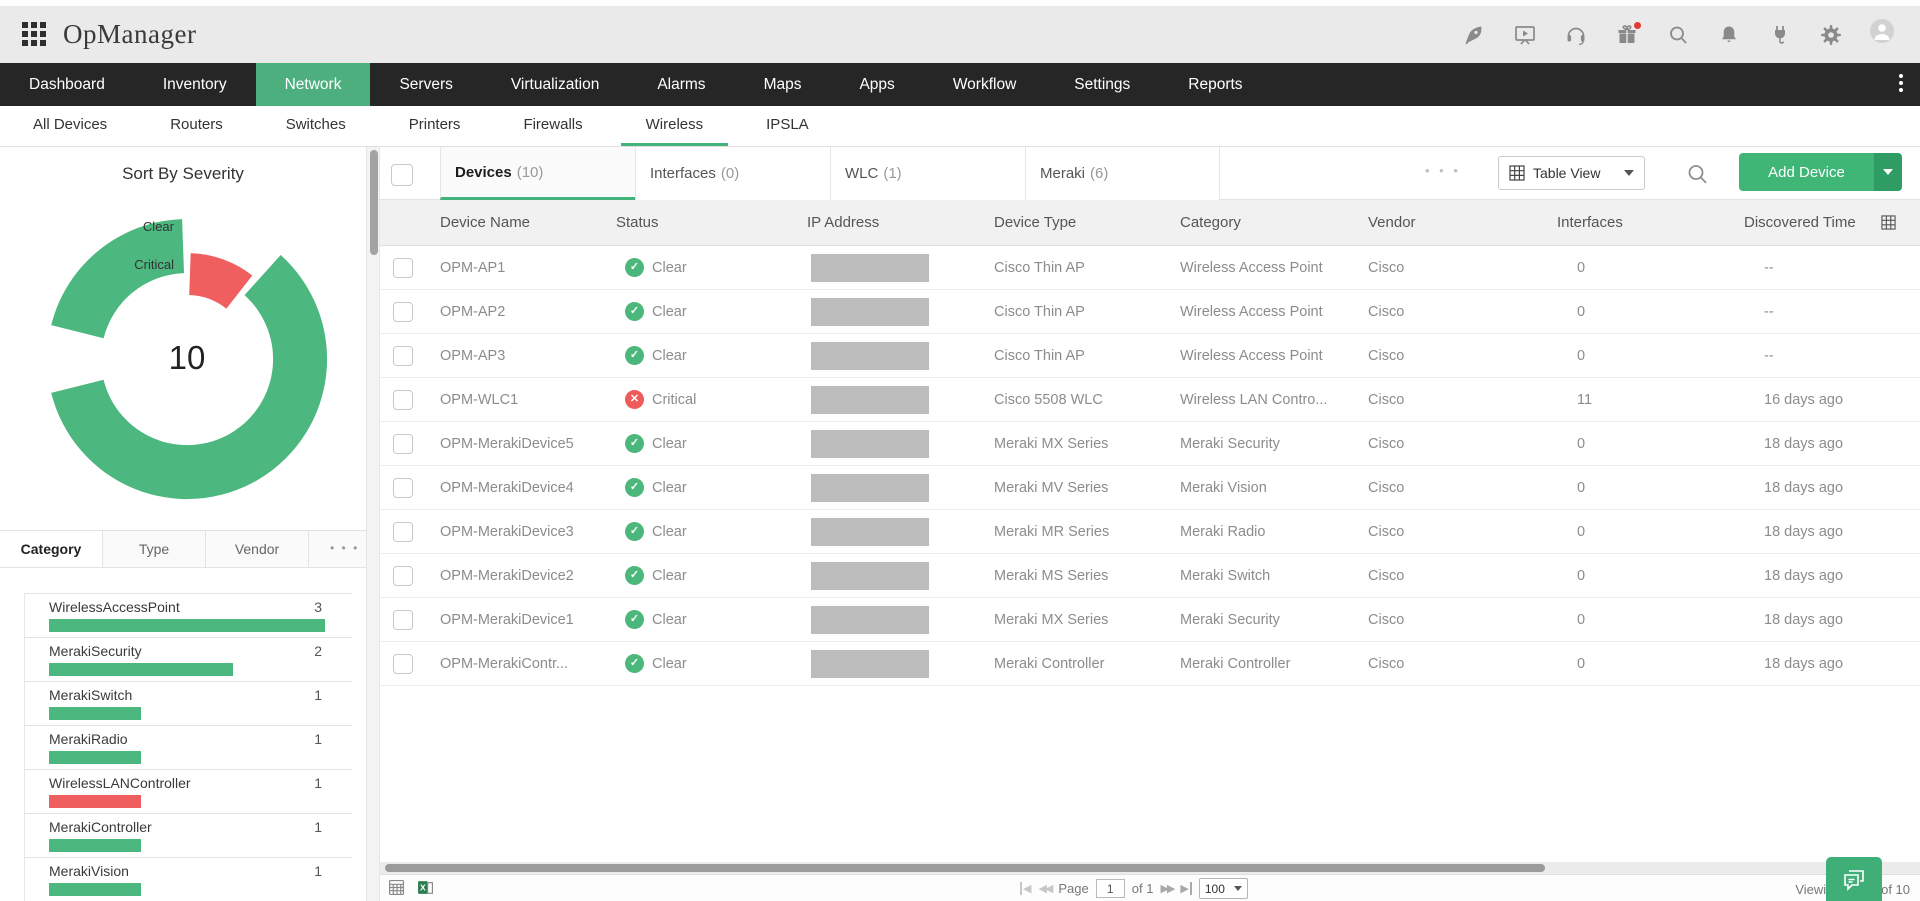 This screenshot has height=901, width=1920. Describe the element at coordinates (507, 531) in the screenshot. I see `cell-device-name: OPM-MerakiDevice3` at that location.